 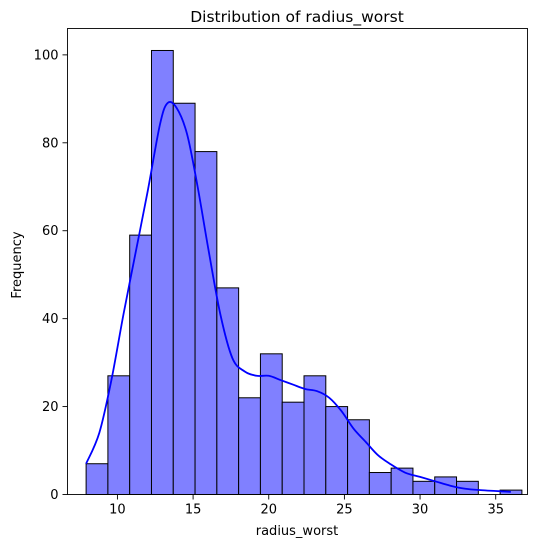 What do you see at coordinates (420, 510) in the screenshot?
I see `x-tick-label: 30` at bounding box center [420, 510].